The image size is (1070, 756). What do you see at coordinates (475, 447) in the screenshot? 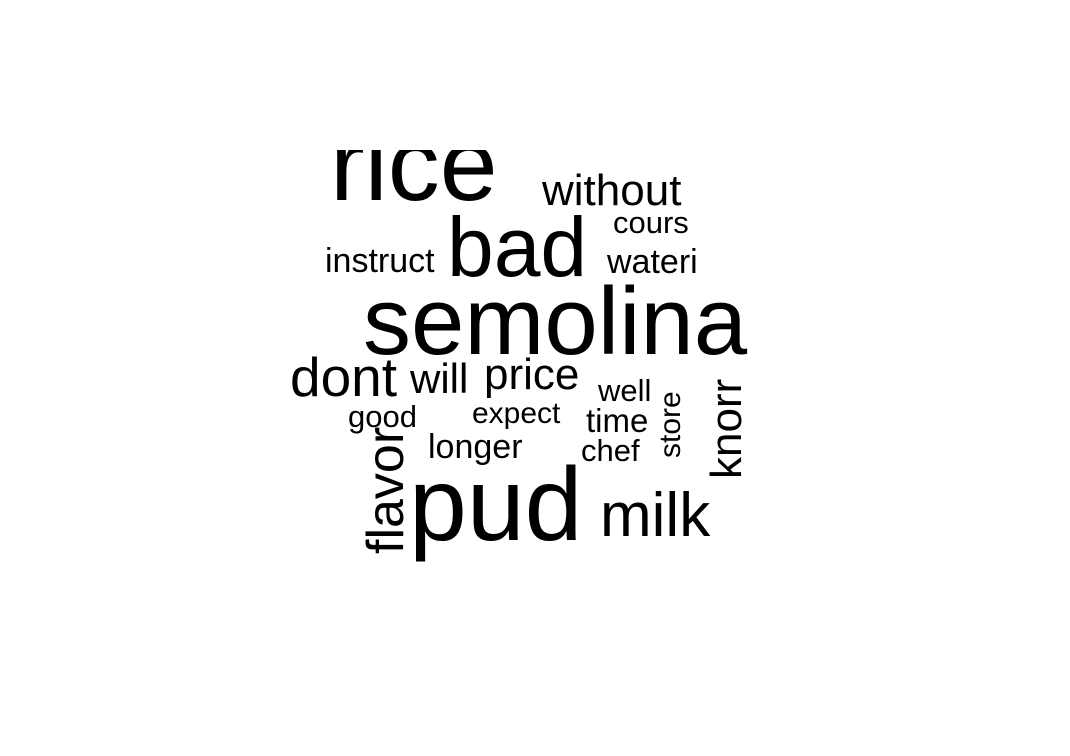
I see `word-longer: longer` at bounding box center [475, 447].